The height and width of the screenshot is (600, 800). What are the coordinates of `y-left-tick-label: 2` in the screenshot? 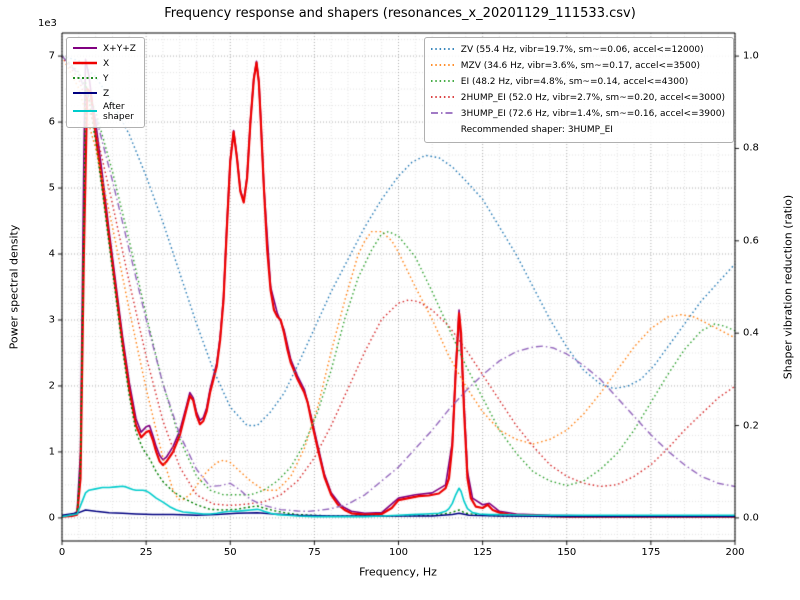 It's located at (51, 386).